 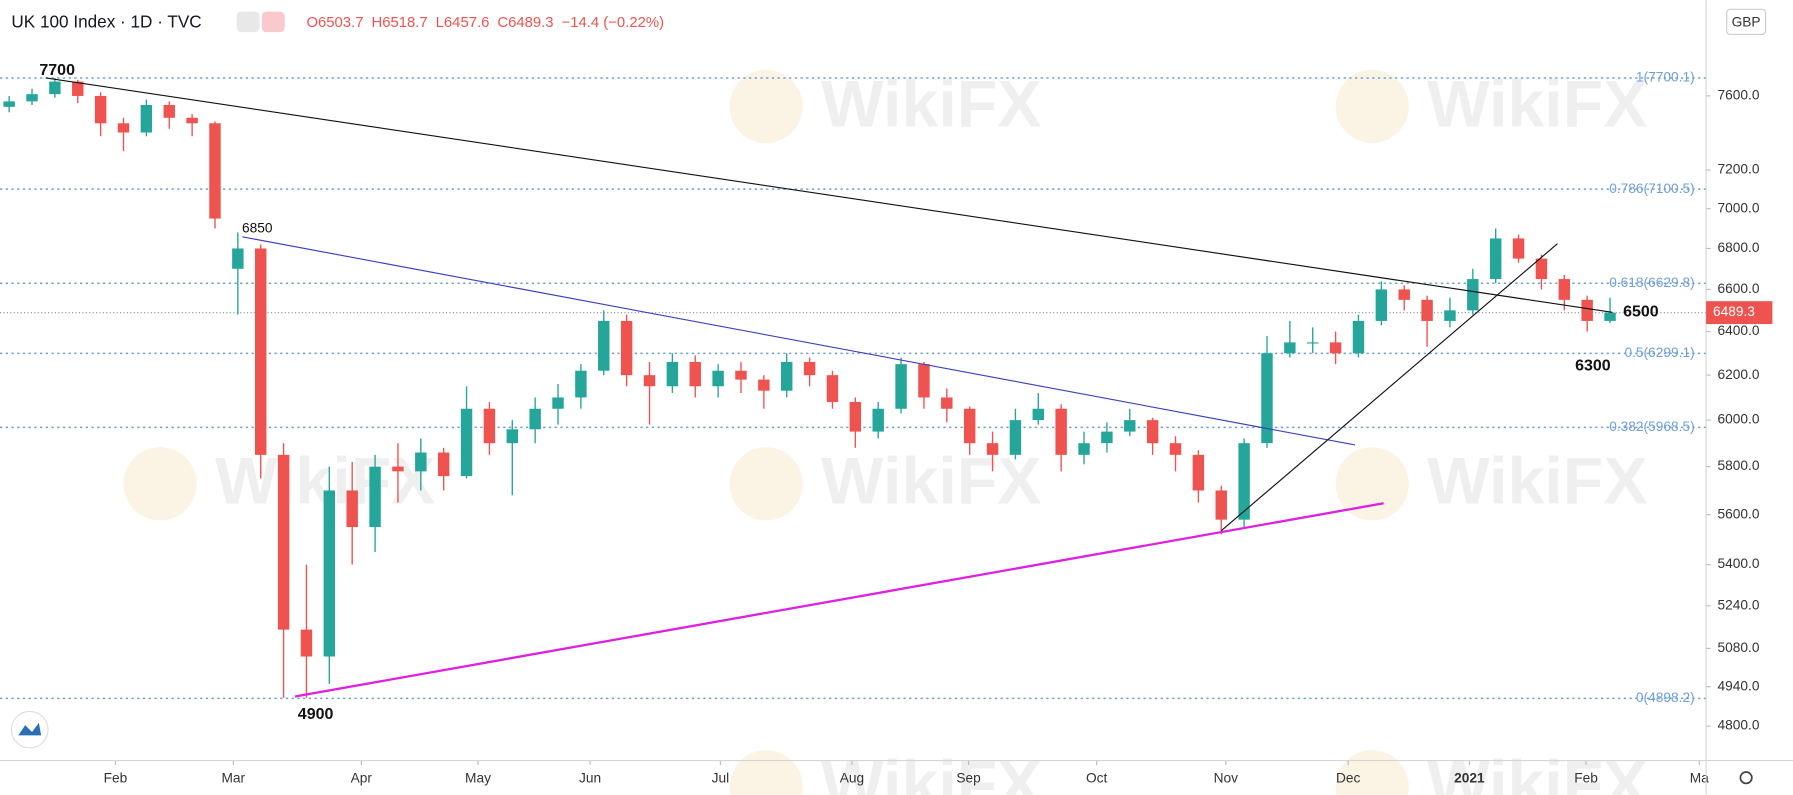 I want to click on annotation: 6300, so click(x=1593, y=365).